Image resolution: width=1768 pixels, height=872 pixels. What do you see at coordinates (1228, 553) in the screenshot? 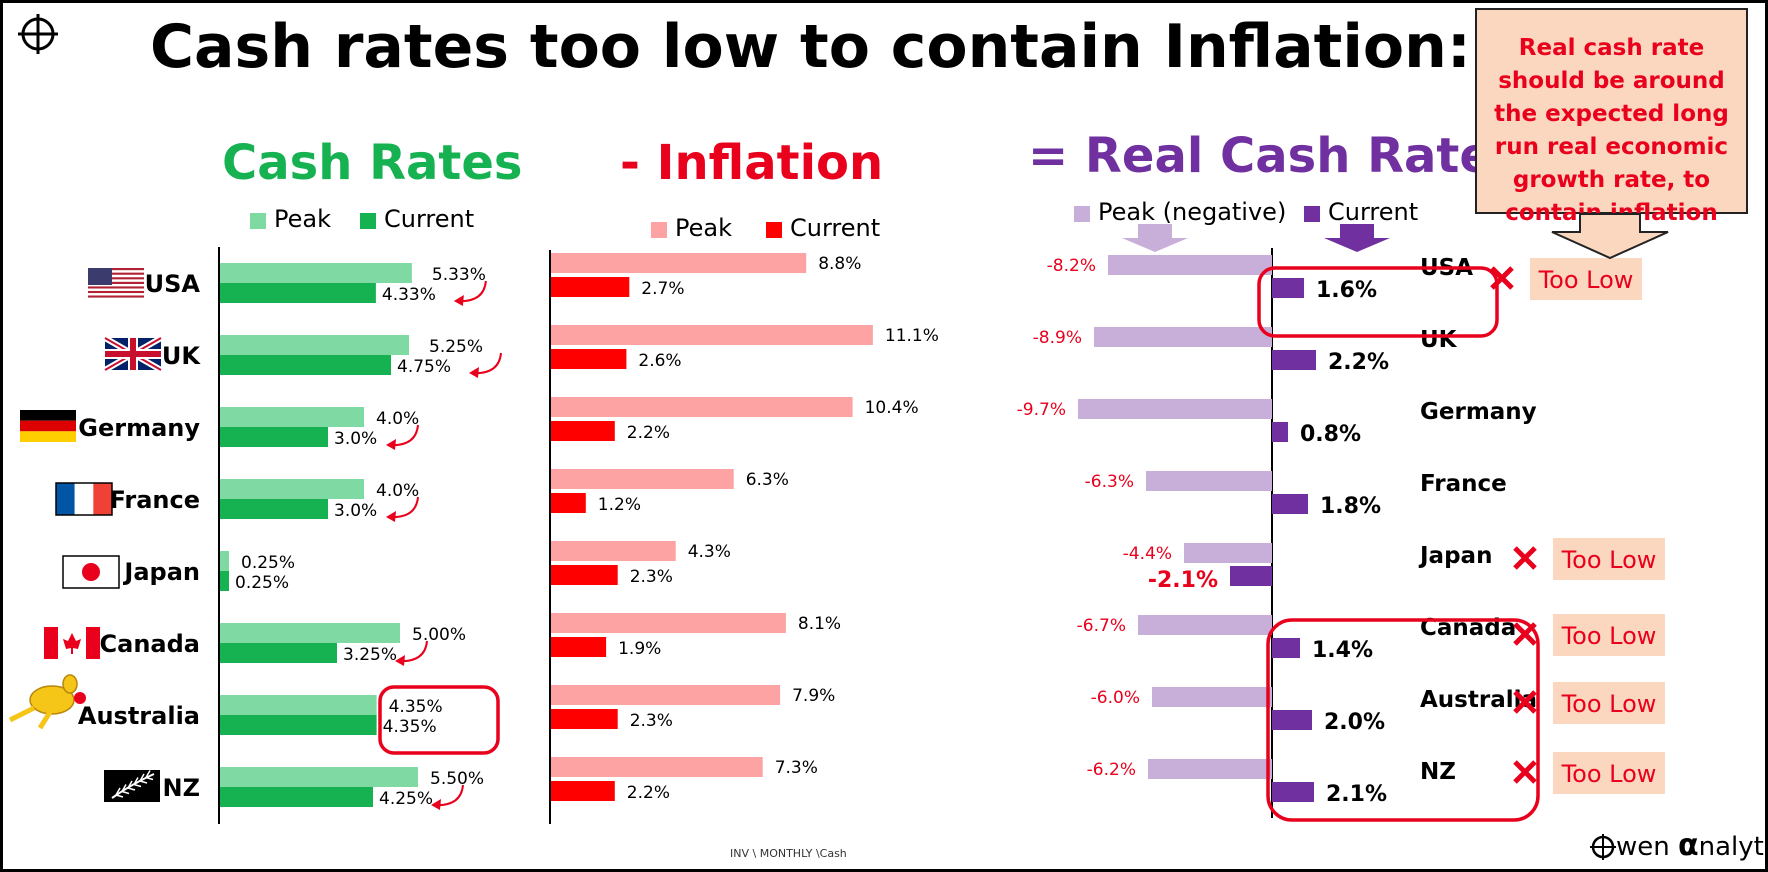
I see `real-peak-bar-japan` at bounding box center [1228, 553].